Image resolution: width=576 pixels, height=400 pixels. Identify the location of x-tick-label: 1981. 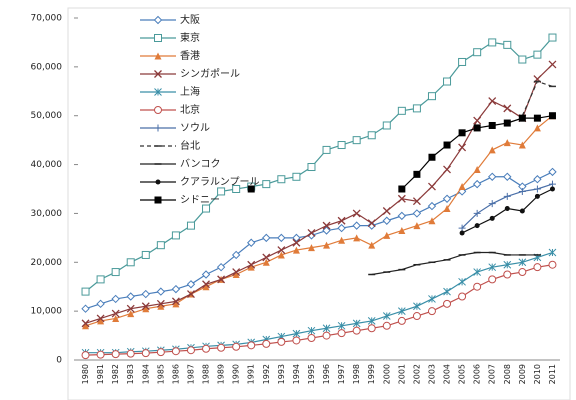
(100, 374).